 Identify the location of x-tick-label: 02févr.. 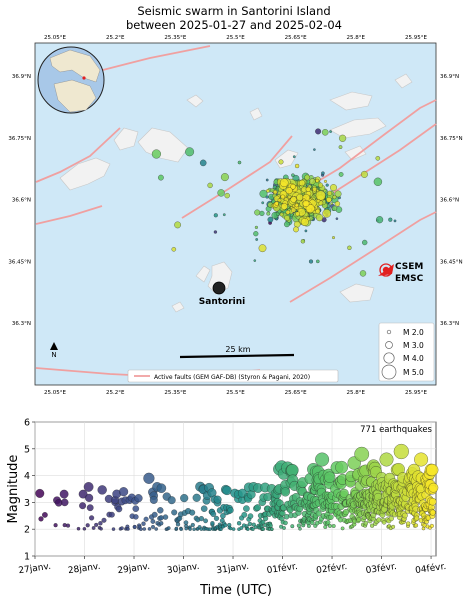
(331, 568).